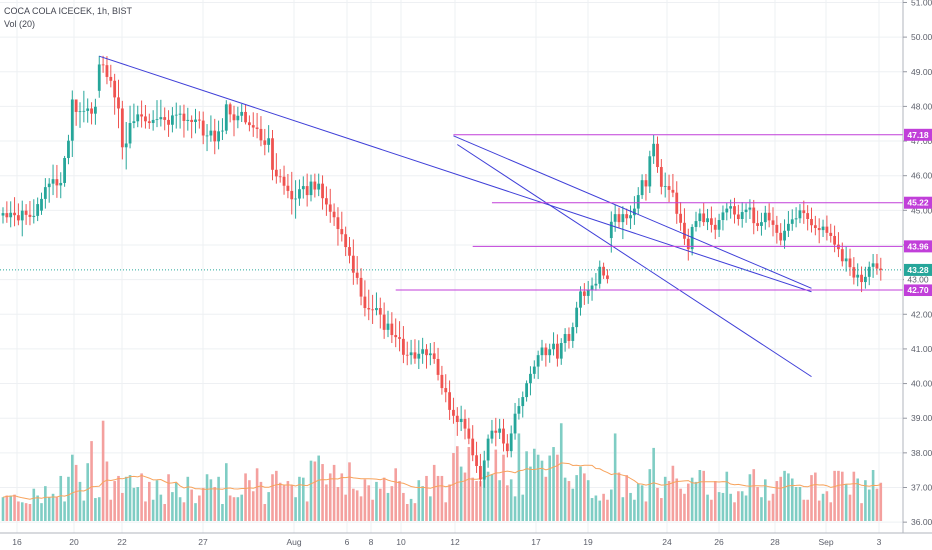 The width and height of the screenshot is (932, 550). Describe the element at coordinates (921, 106) in the screenshot. I see `y-tick-label: 48.00` at that location.